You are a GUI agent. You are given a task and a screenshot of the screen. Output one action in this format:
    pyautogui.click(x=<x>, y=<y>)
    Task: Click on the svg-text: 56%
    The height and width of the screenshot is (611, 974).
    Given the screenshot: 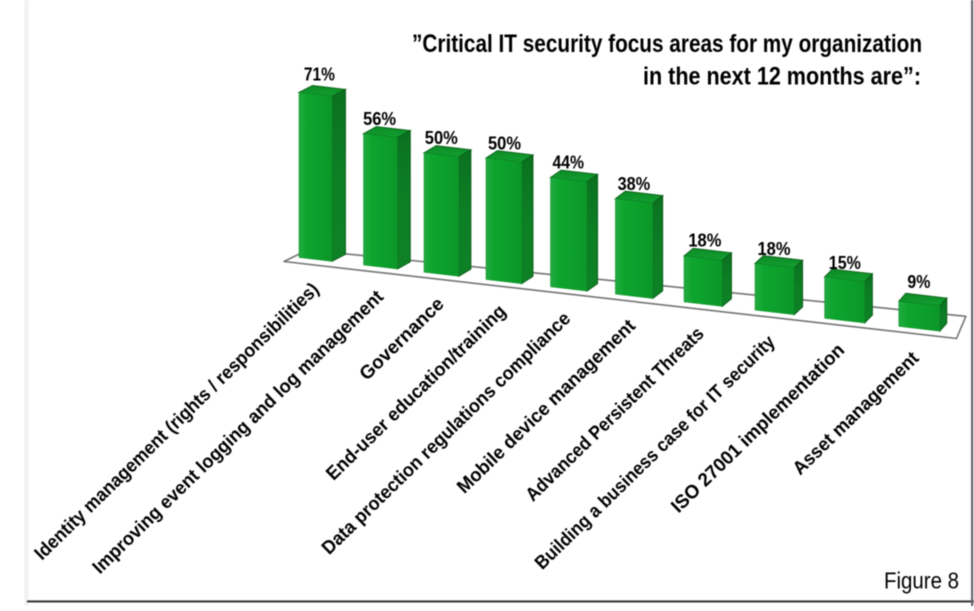 What is the action you would take?
    pyautogui.click(x=379, y=118)
    